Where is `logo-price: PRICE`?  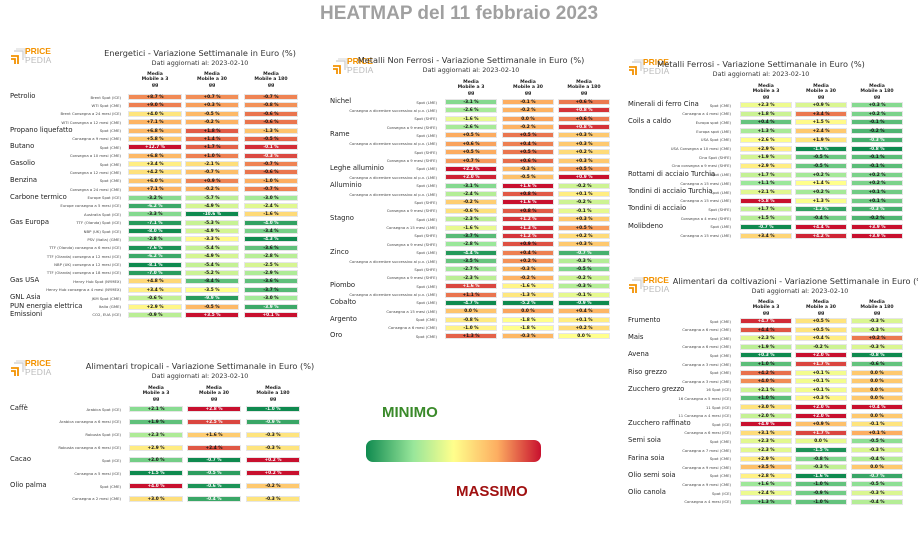 logo-price: PRICE is located at coordinates (360, 61).